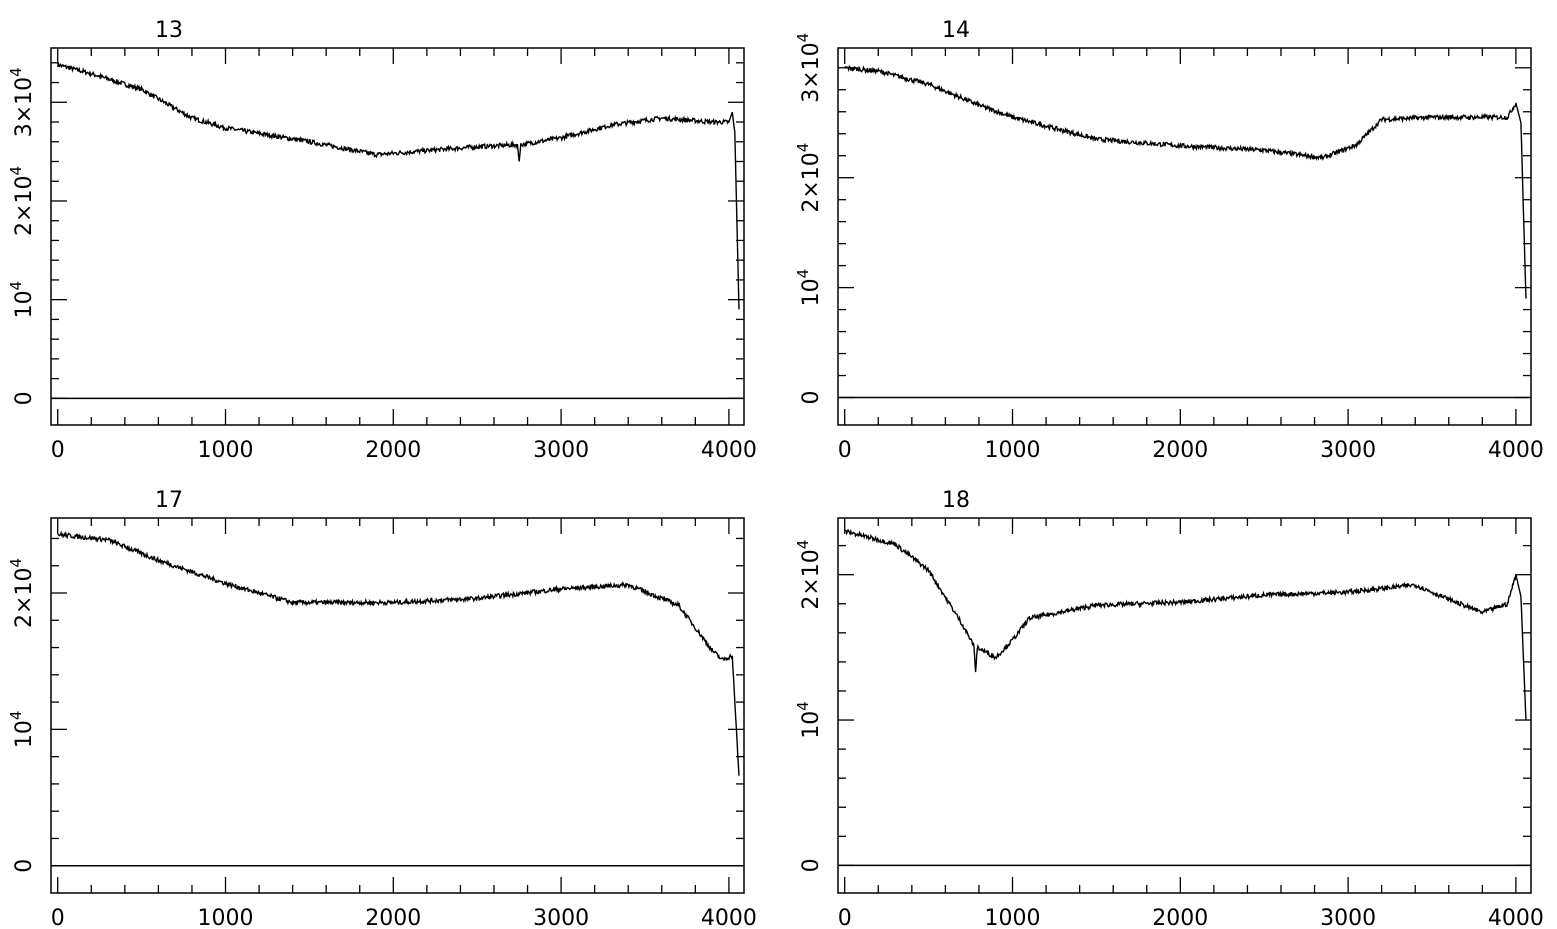 The width and height of the screenshot is (1557, 929). I want to click on panel-title: 14, so click(956, 30).